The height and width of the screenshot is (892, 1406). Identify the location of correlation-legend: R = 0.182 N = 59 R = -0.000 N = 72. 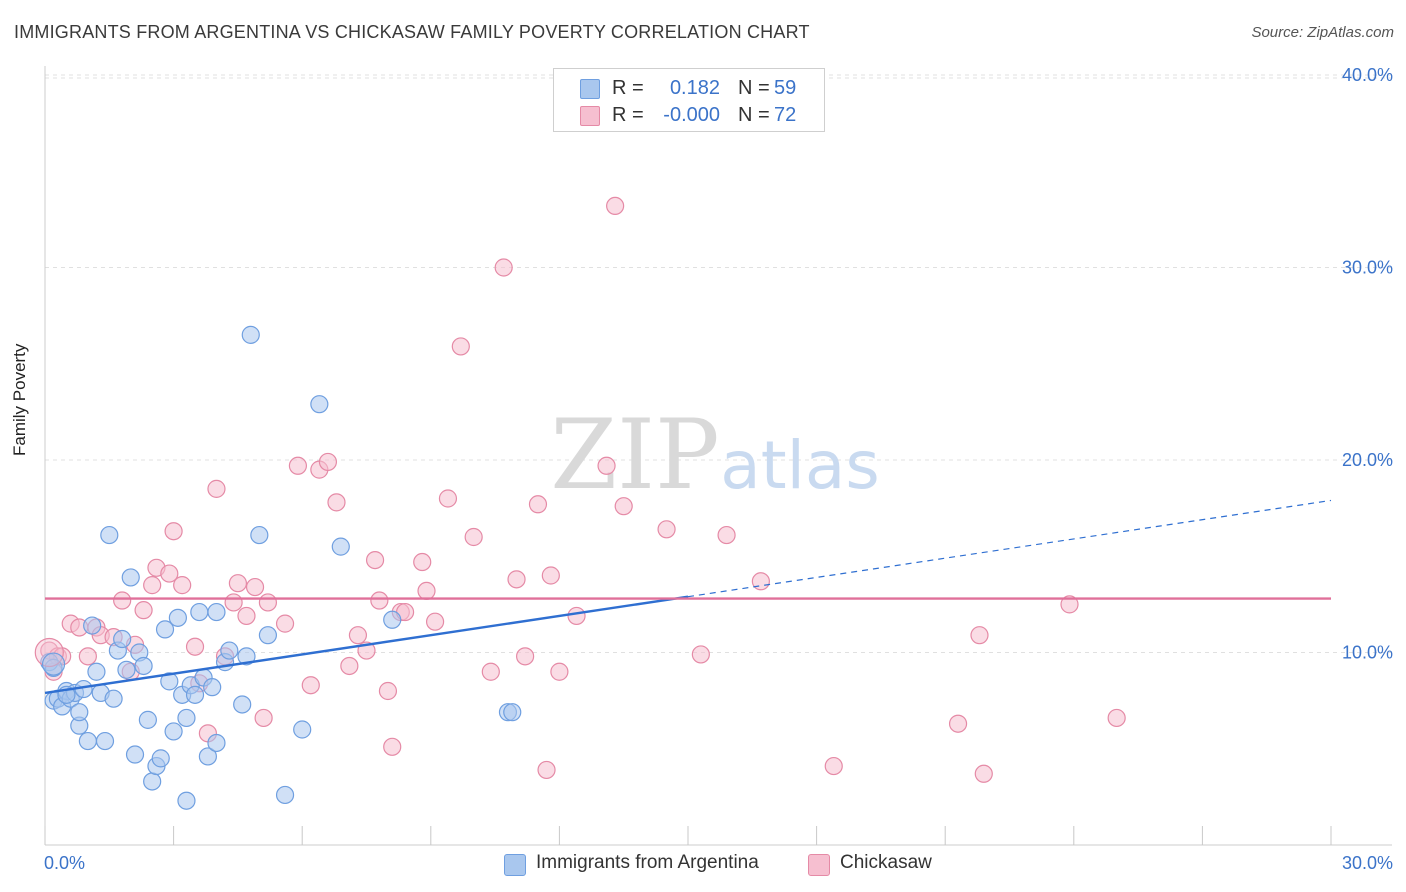
(689, 100).